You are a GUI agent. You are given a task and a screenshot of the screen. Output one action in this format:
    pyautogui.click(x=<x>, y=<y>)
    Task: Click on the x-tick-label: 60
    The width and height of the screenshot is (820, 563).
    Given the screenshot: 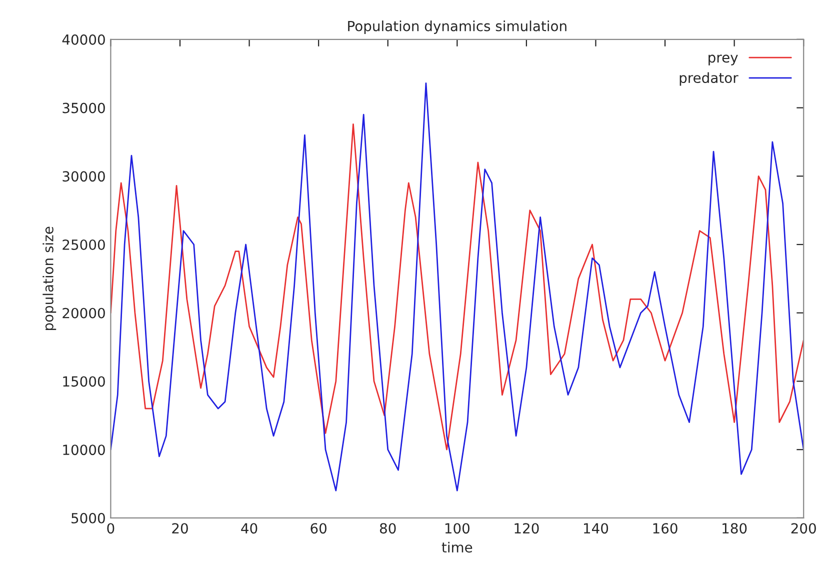 What is the action you would take?
    pyautogui.click(x=318, y=528)
    